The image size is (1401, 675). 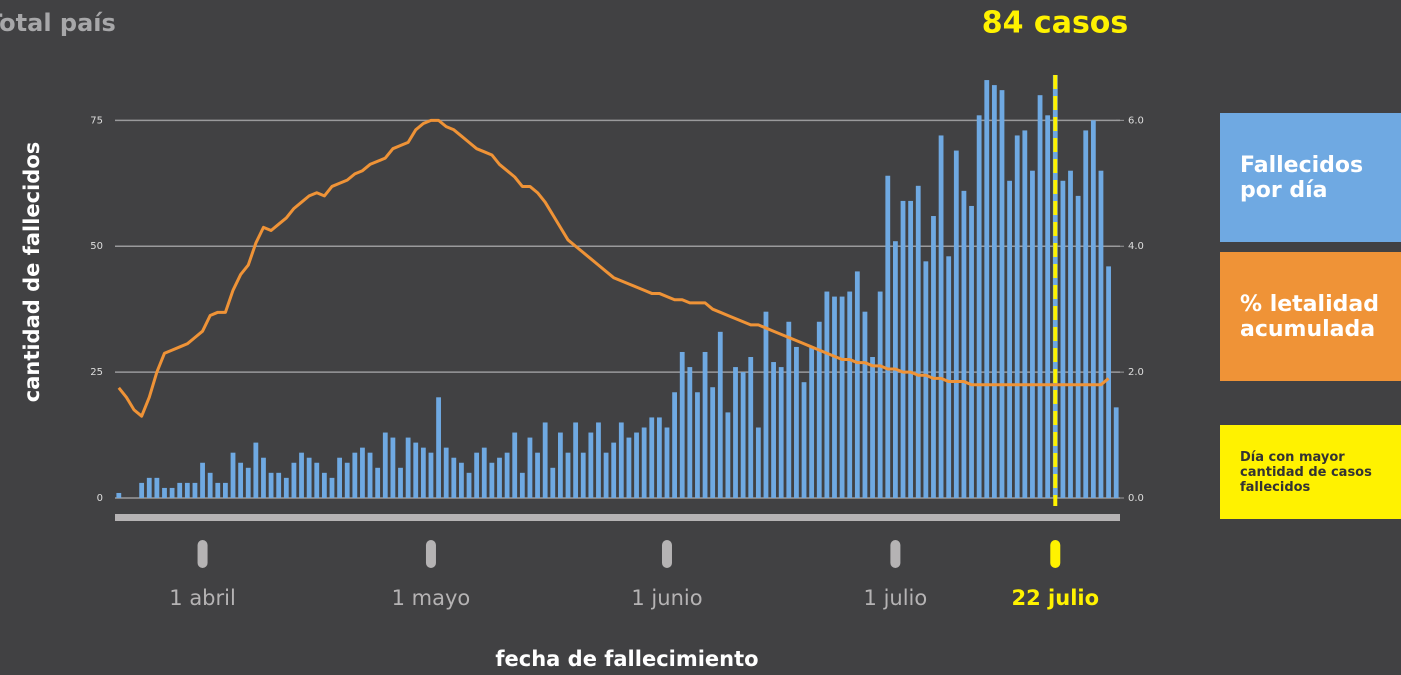 What do you see at coordinates (32, 272) in the screenshot?
I see `y-axis-label: cantidad de fallecidos` at bounding box center [32, 272].